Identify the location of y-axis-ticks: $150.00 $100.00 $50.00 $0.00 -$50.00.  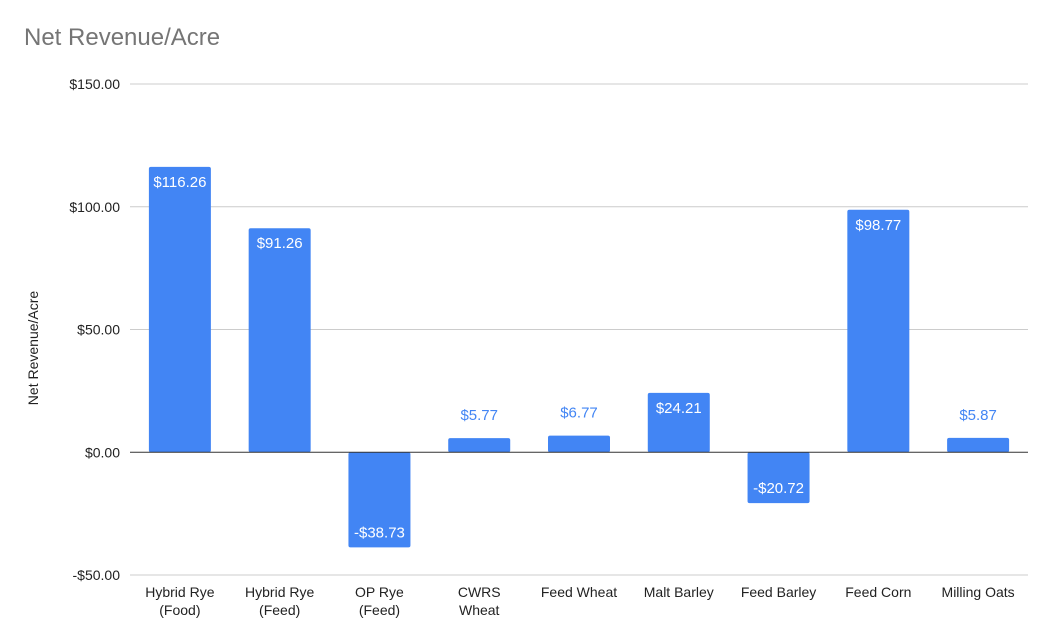
(94, 329).